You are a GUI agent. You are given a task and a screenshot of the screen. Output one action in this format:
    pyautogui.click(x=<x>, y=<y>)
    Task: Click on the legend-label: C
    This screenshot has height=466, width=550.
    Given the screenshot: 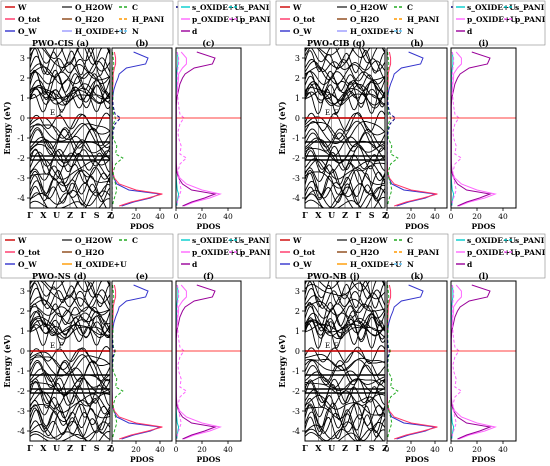 What is the action you would take?
    pyautogui.click(x=410, y=240)
    